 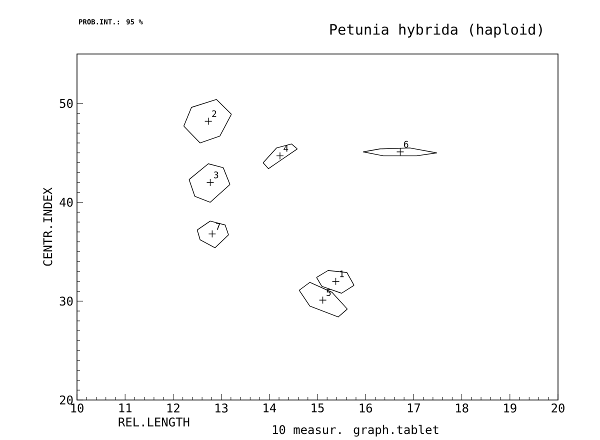 What do you see at coordinates (154, 422) in the screenshot?
I see `x-axis-title: REL.LENGTH` at bounding box center [154, 422].